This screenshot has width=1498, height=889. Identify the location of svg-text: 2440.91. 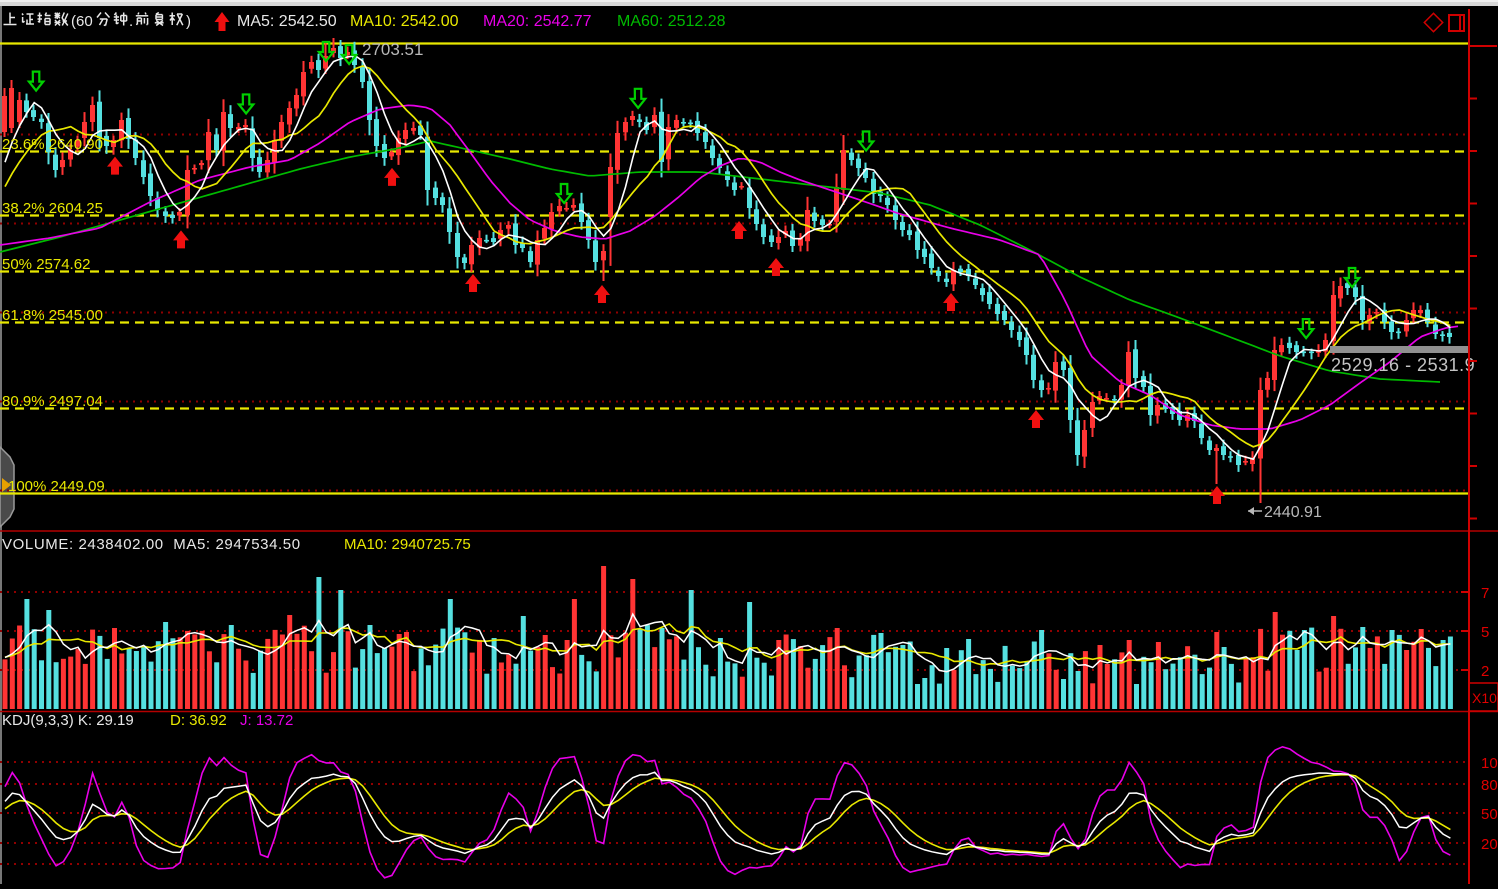
(1293, 512).